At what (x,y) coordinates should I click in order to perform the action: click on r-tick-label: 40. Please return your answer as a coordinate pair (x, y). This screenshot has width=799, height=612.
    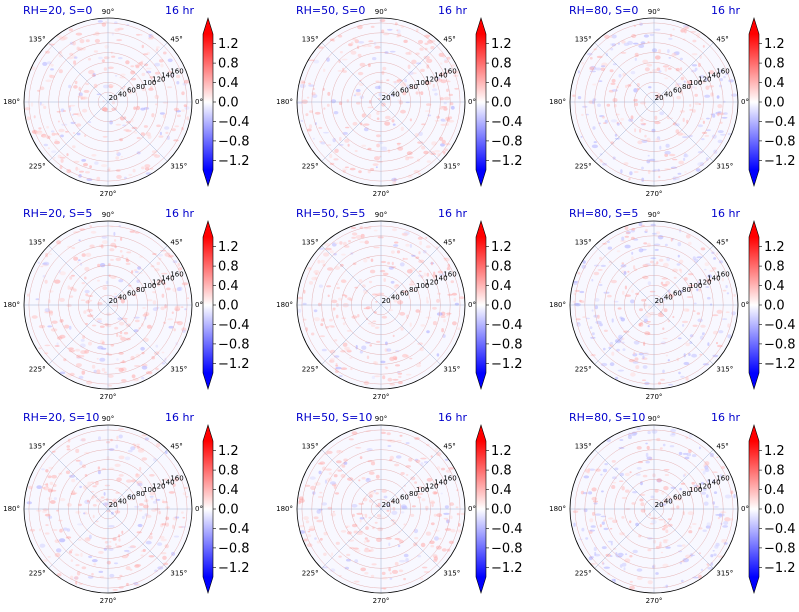
    Looking at the image, I should click on (668, 501).